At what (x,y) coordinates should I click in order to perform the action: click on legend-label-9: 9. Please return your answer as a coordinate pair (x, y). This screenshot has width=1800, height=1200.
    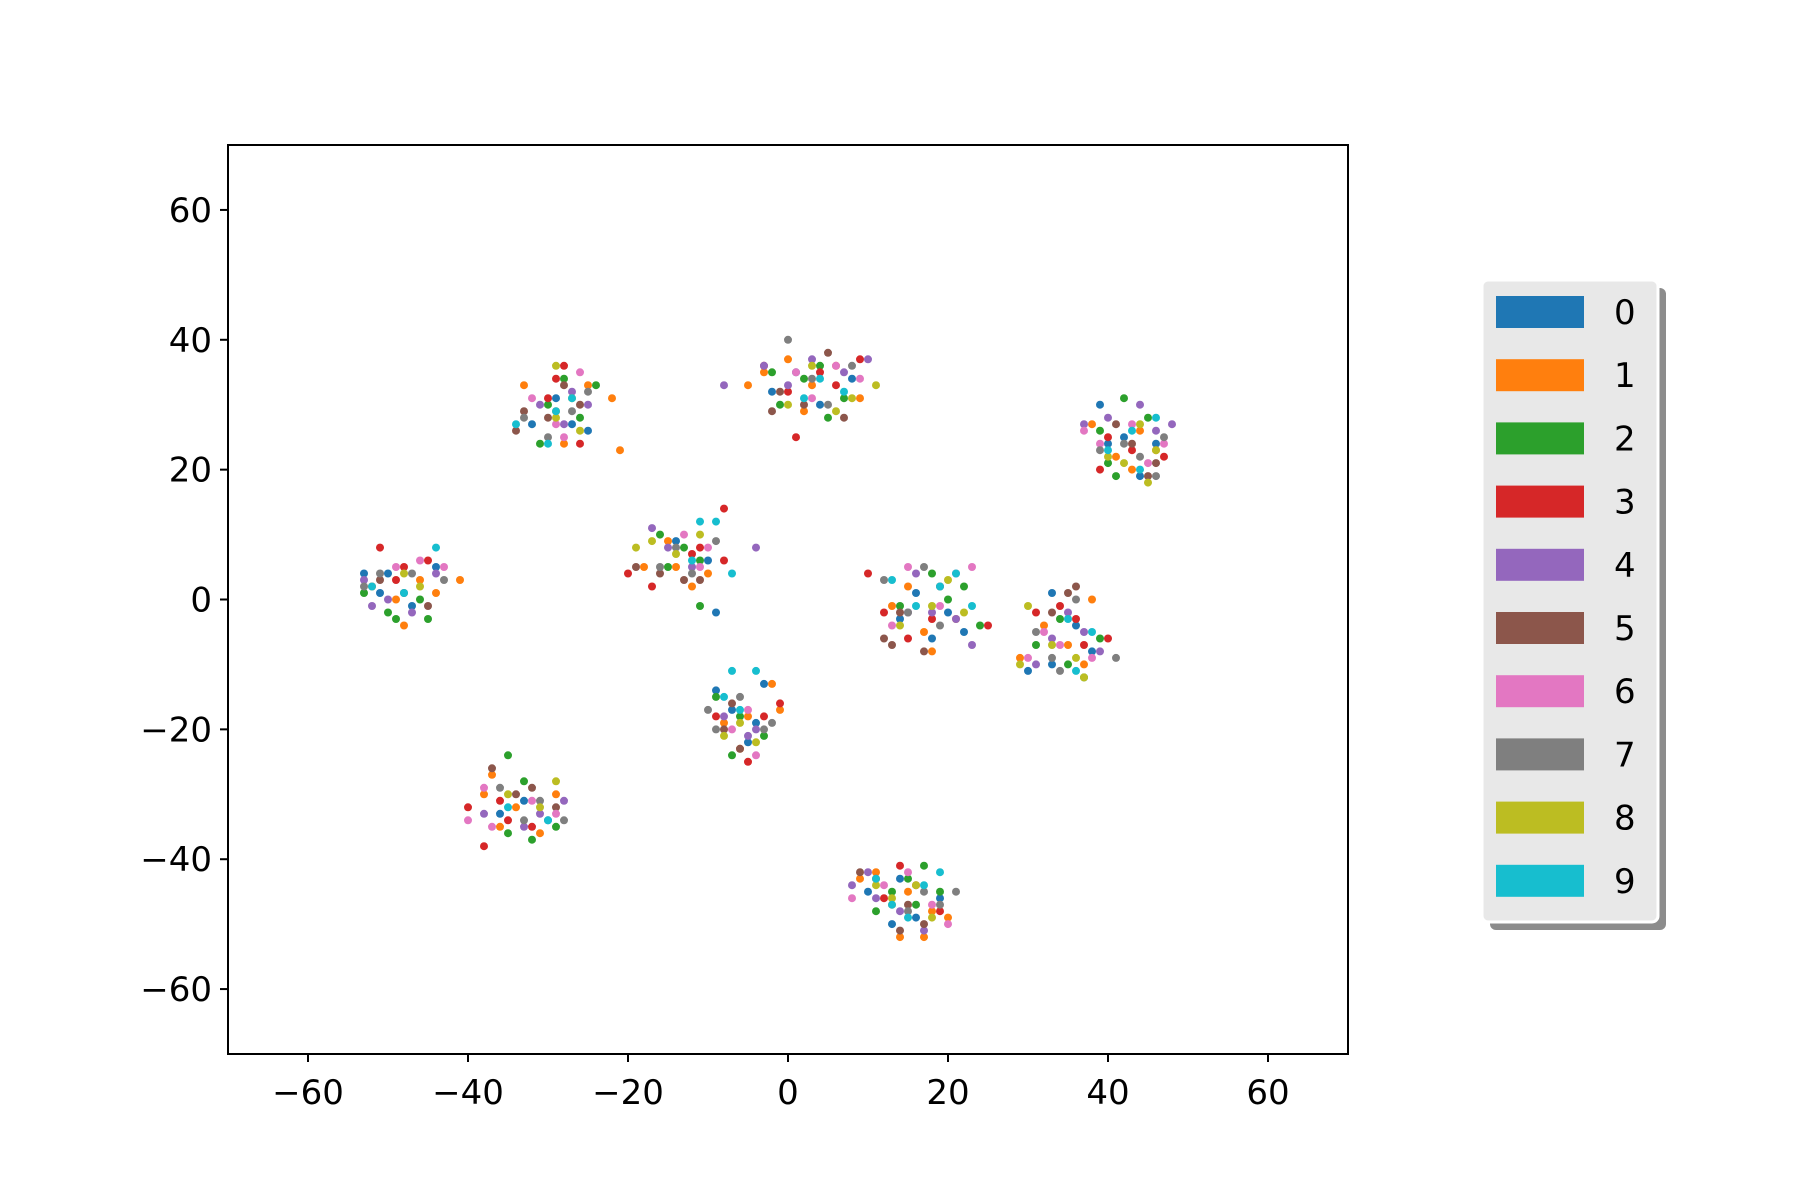
    Looking at the image, I should click on (1625, 882).